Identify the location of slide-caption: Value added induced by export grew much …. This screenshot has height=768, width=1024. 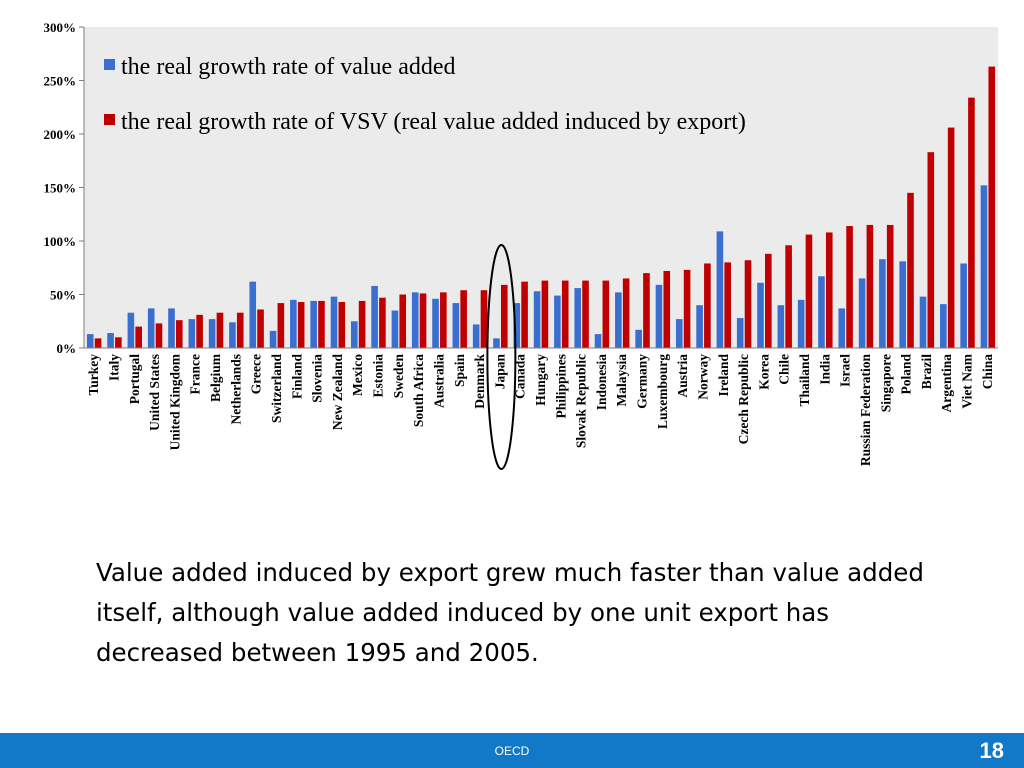
(510, 612).